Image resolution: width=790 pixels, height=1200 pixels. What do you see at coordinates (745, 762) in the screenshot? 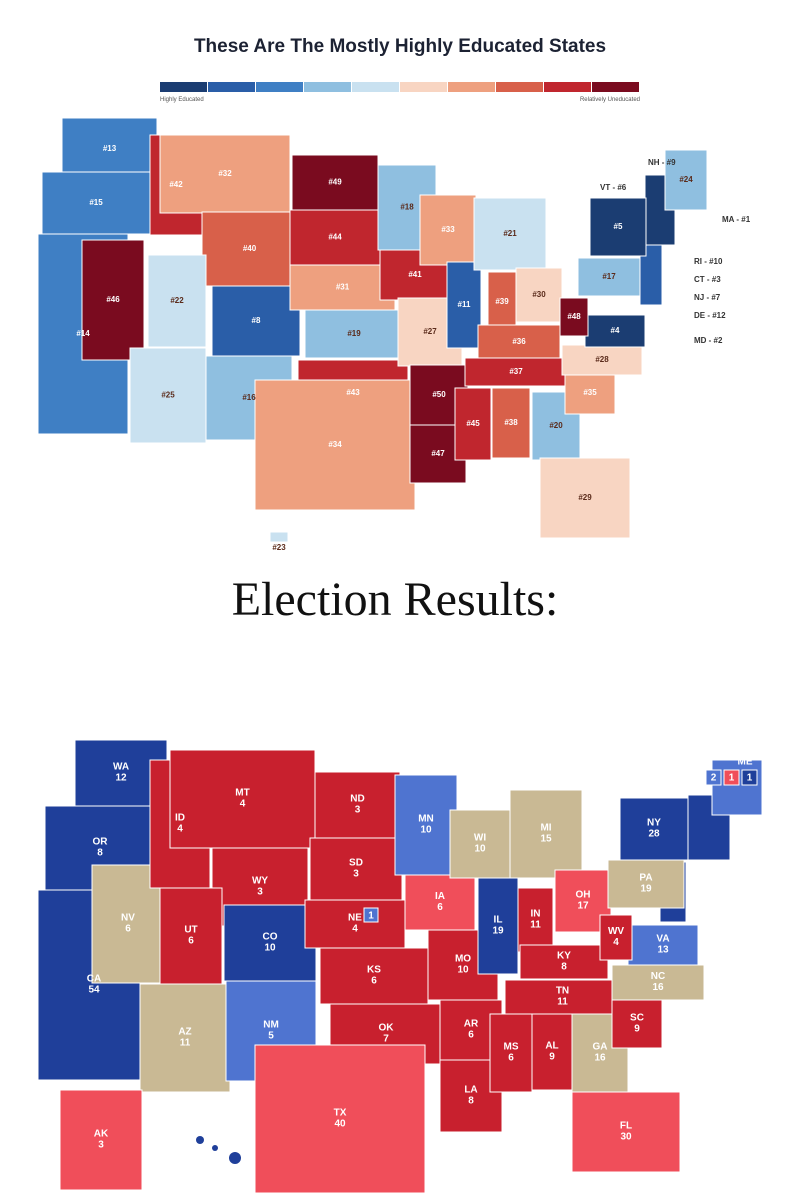
I see `state-abbr: ME` at bounding box center [745, 762].